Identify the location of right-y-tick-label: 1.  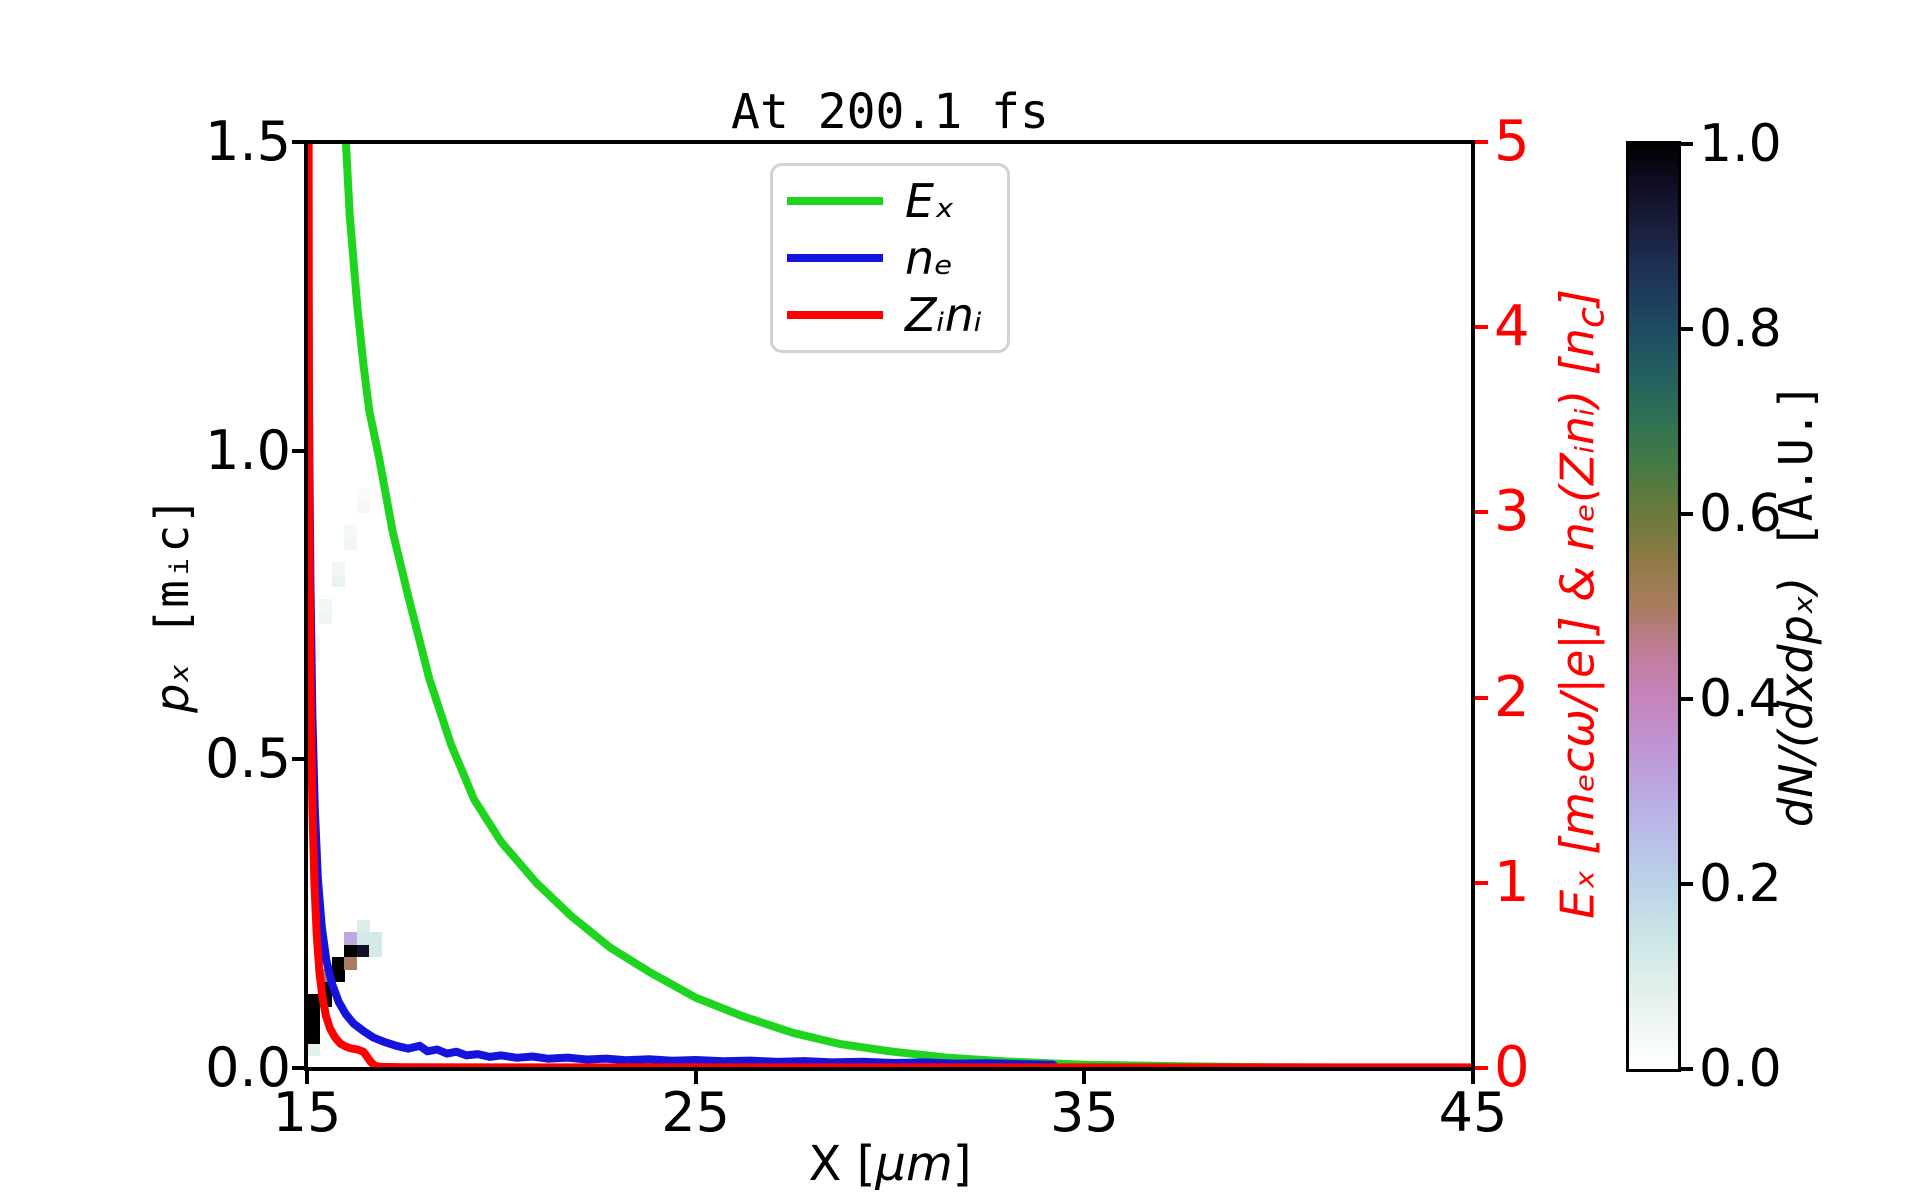
(1512, 882).